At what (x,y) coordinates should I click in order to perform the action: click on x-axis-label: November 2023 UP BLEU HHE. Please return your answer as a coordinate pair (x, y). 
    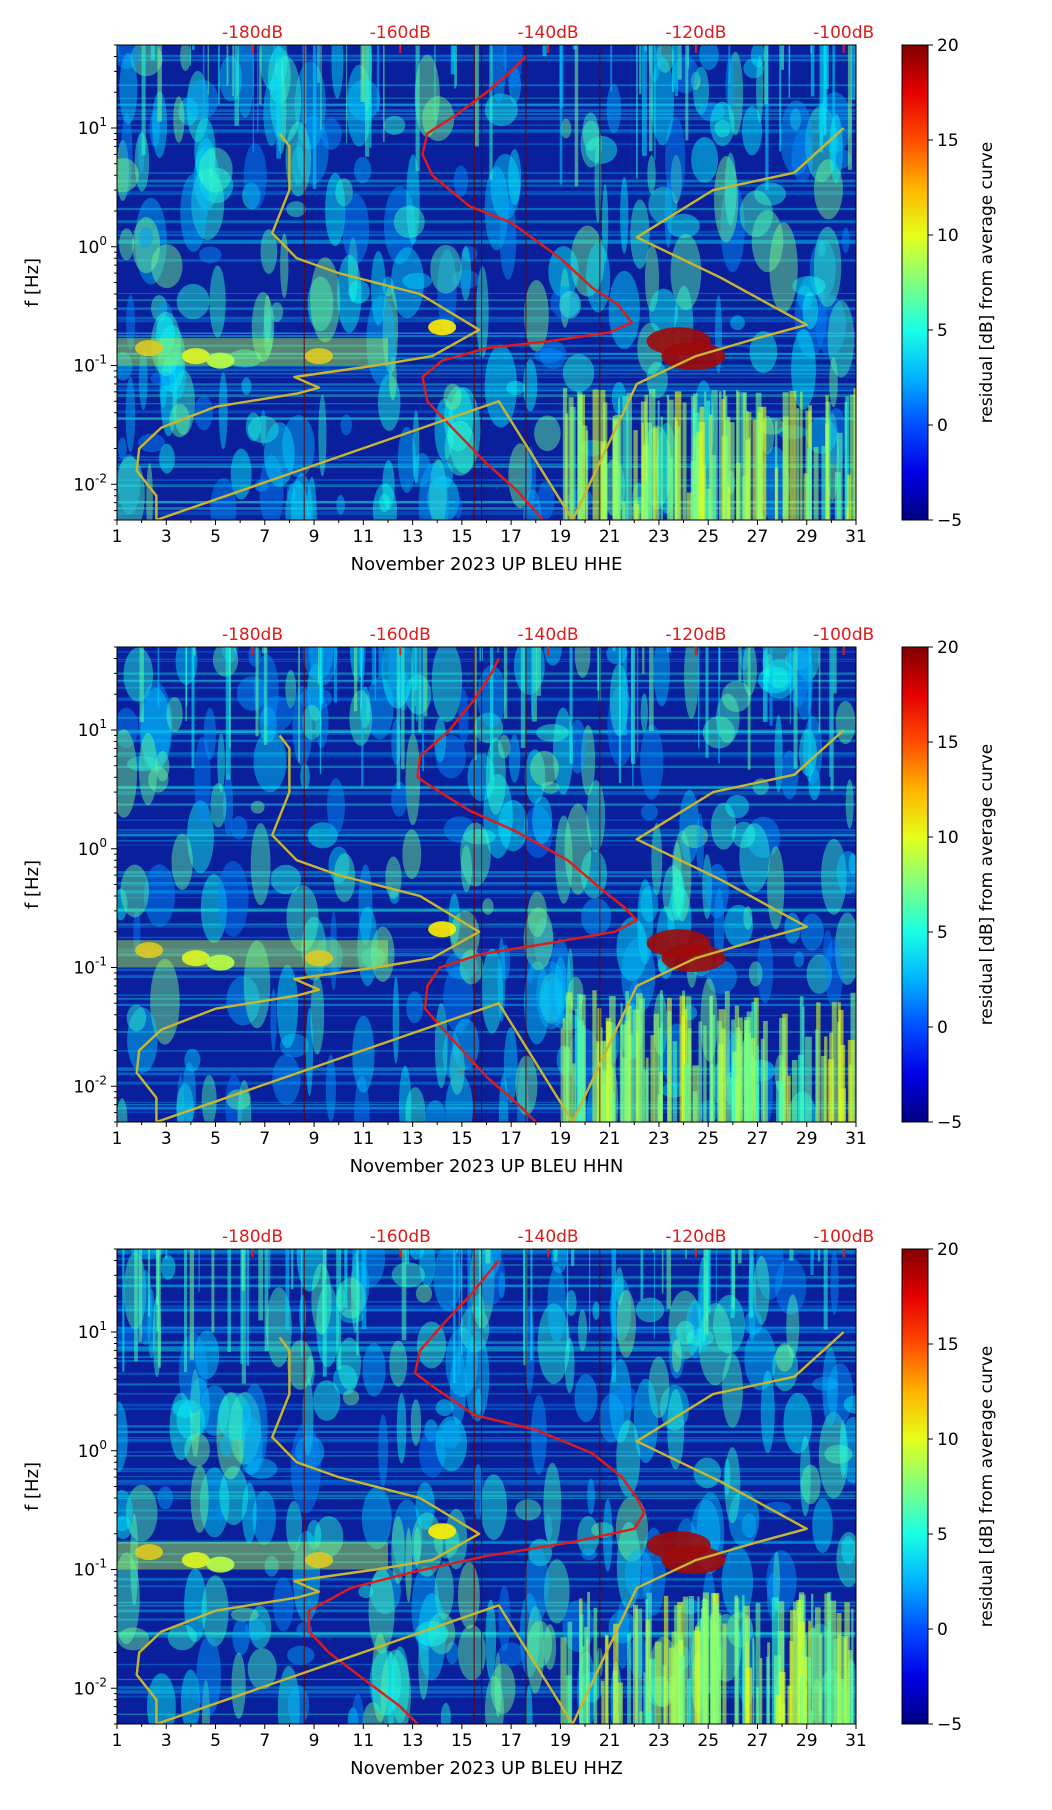
    Looking at the image, I should click on (487, 564).